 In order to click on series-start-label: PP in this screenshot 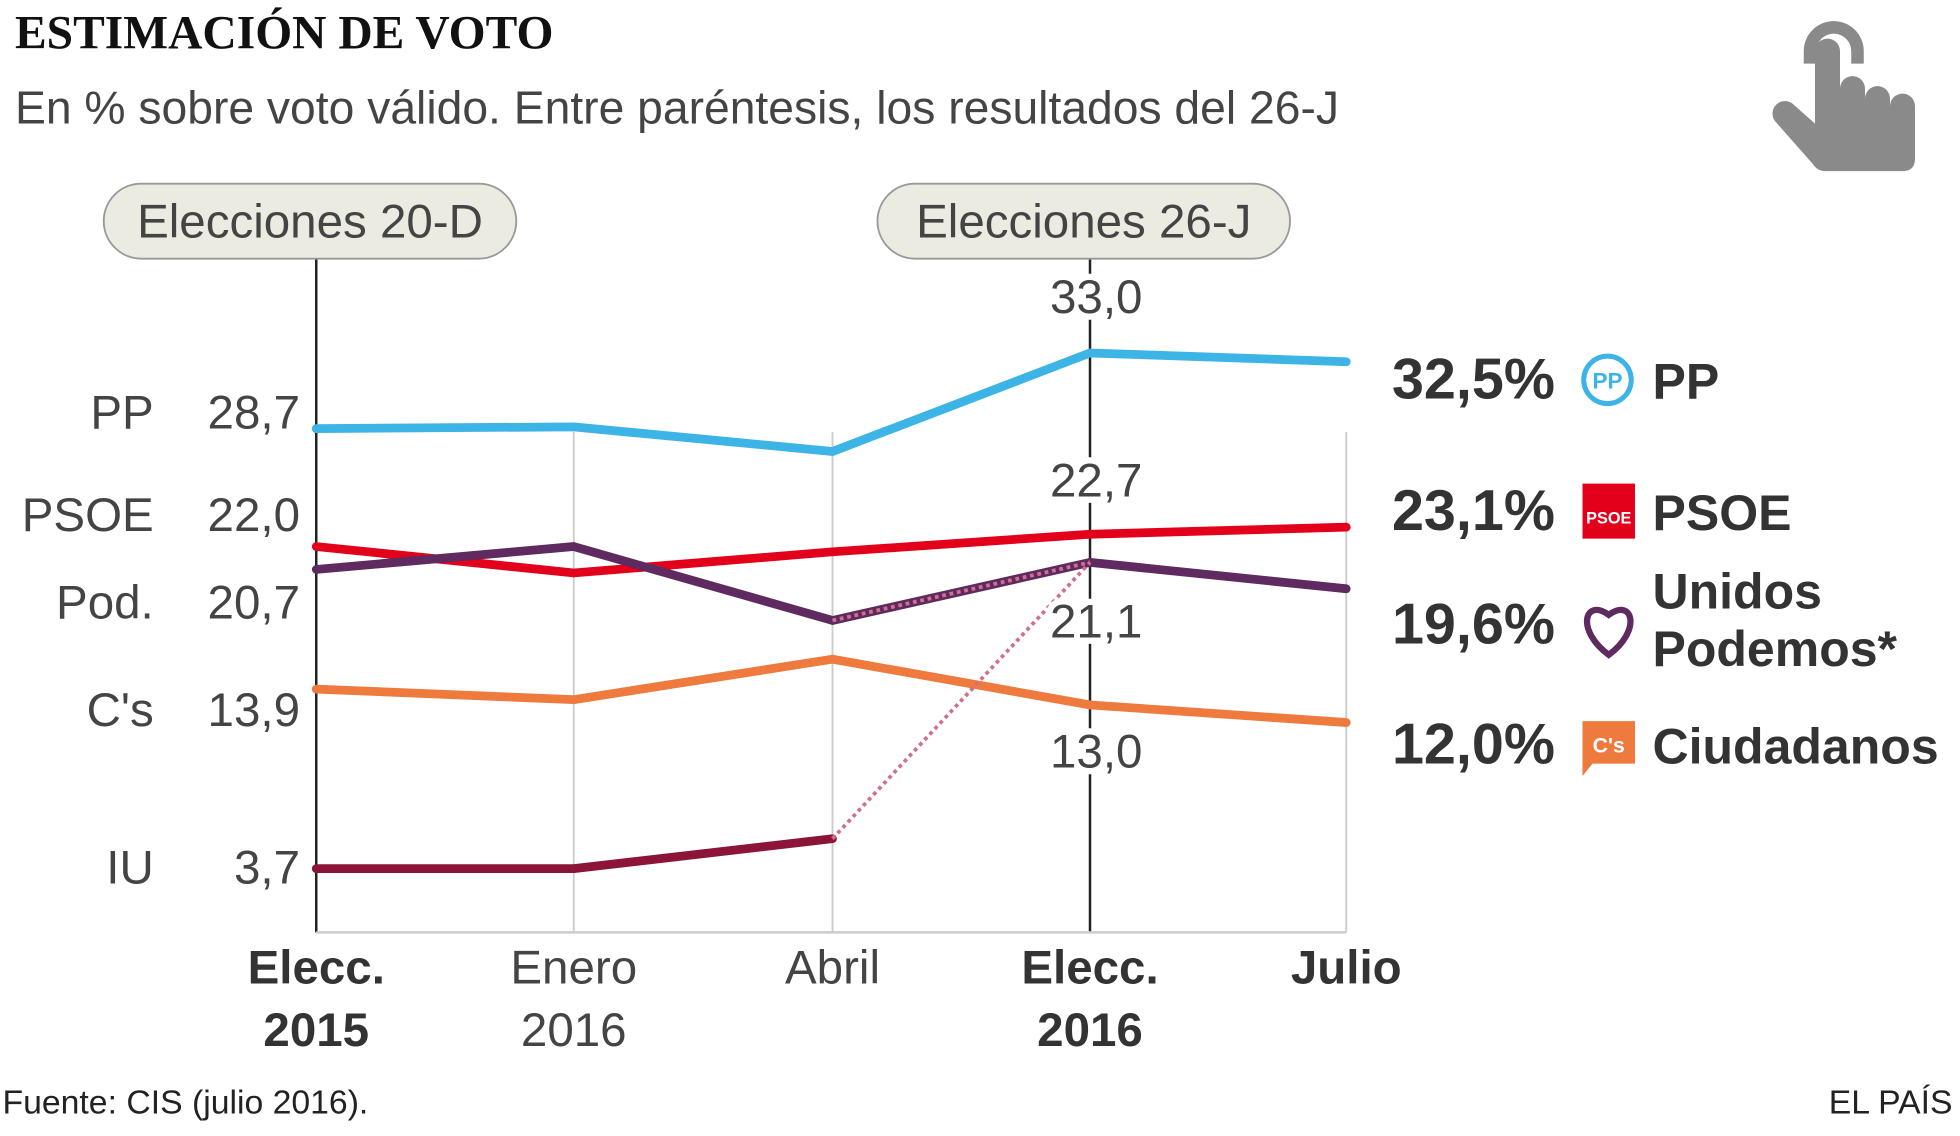, I will do `click(121, 413)`.